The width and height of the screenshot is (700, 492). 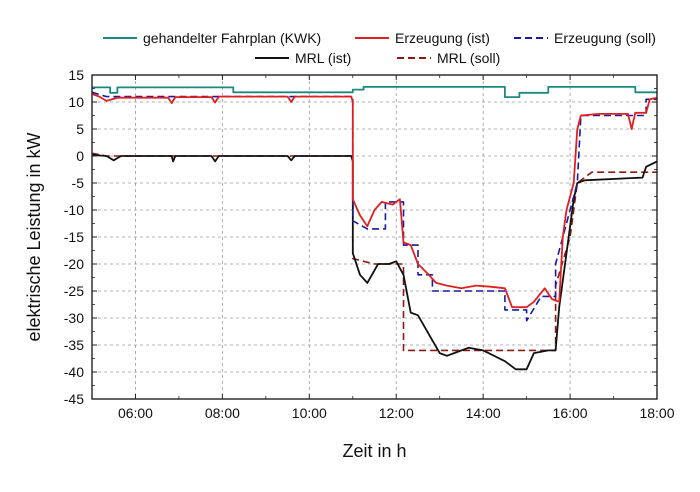 What do you see at coordinates (80, 156) in the screenshot?
I see `y-tick-label: 0` at bounding box center [80, 156].